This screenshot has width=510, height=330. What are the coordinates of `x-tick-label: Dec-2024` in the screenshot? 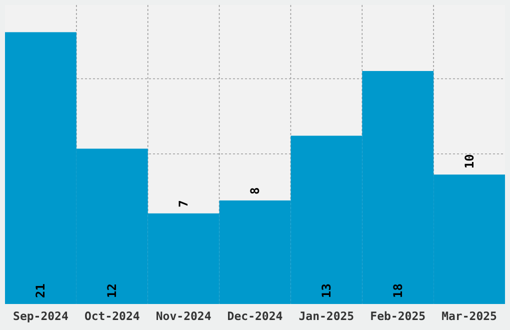 It's located at (255, 316).